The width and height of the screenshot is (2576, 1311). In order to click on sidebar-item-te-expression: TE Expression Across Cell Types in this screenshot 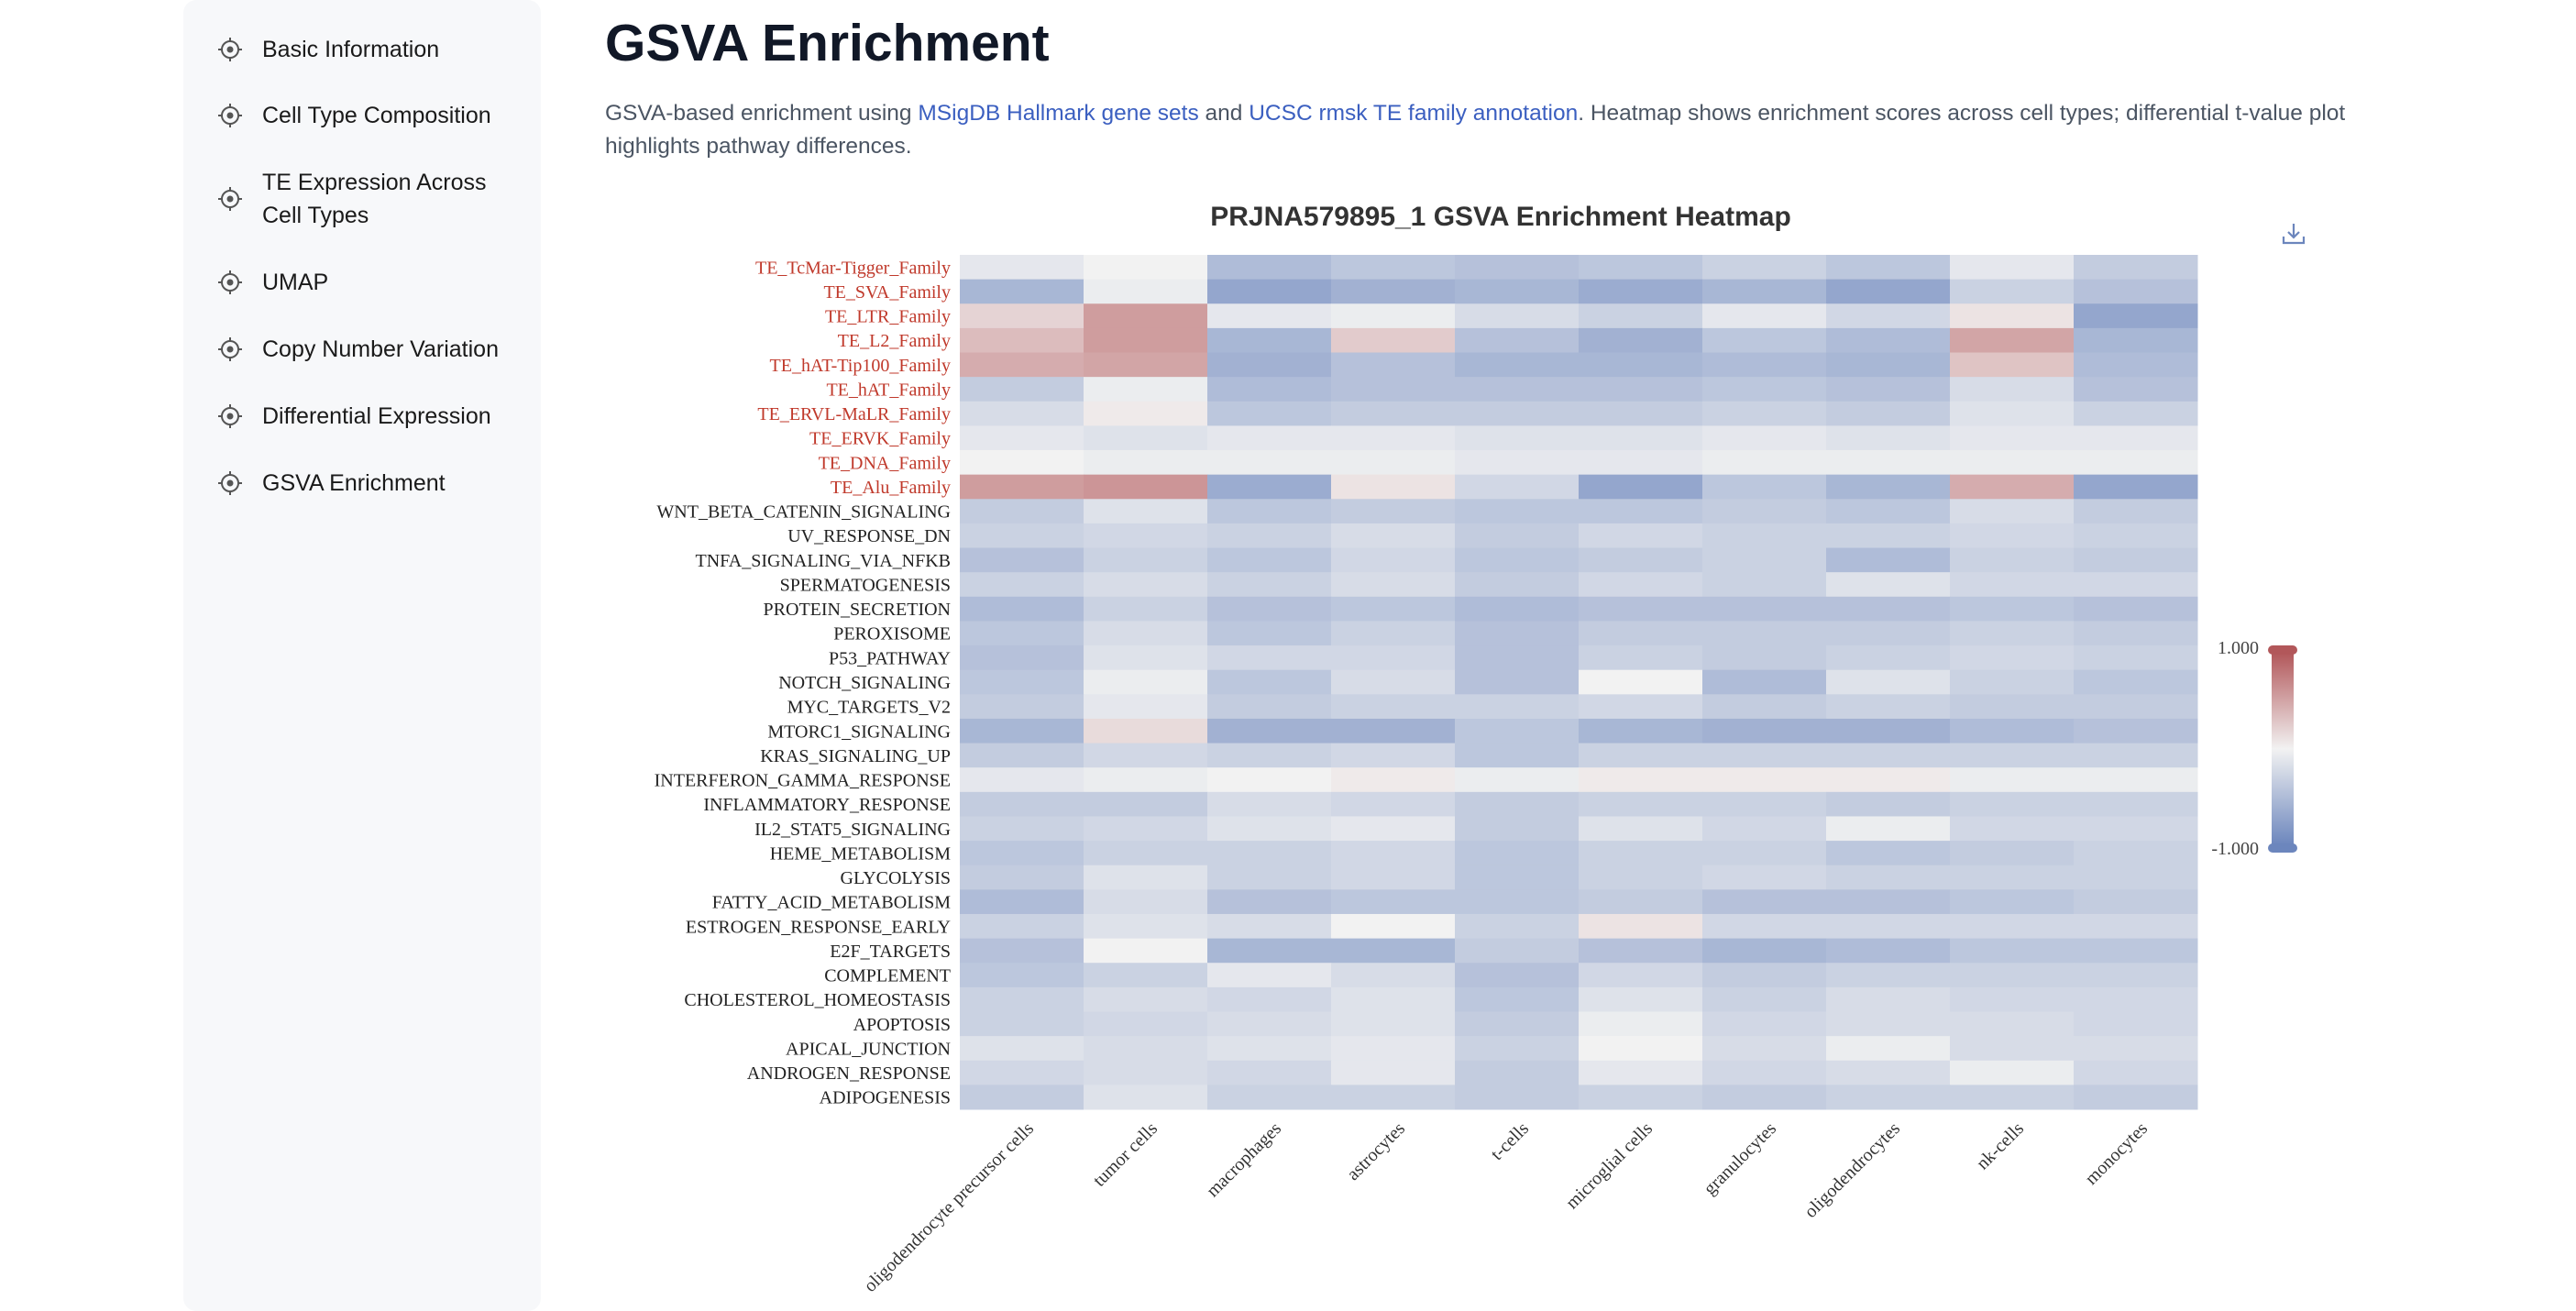, I will do `click(352, 199)`.